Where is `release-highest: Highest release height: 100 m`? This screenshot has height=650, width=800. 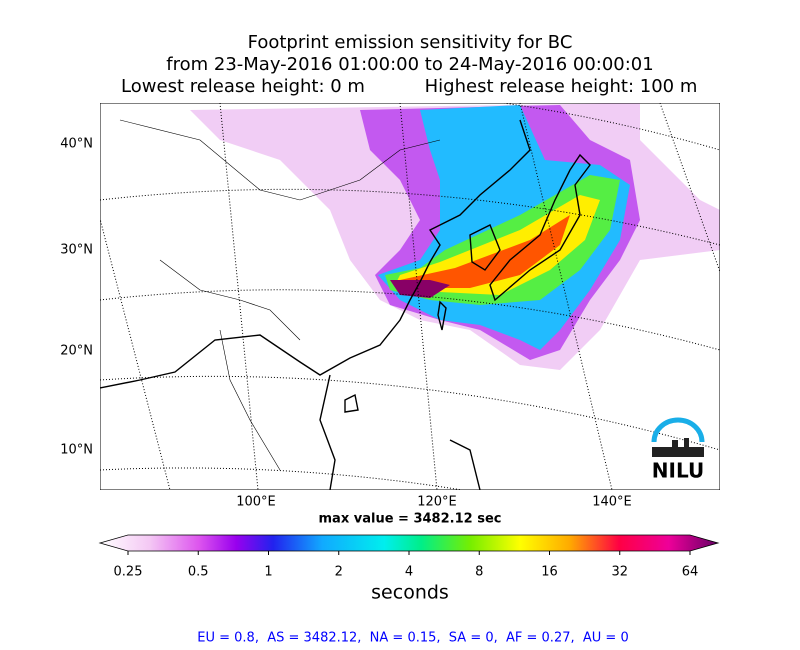 release-highest: Highest release height: 100 m is located at coordinates (561, 86).